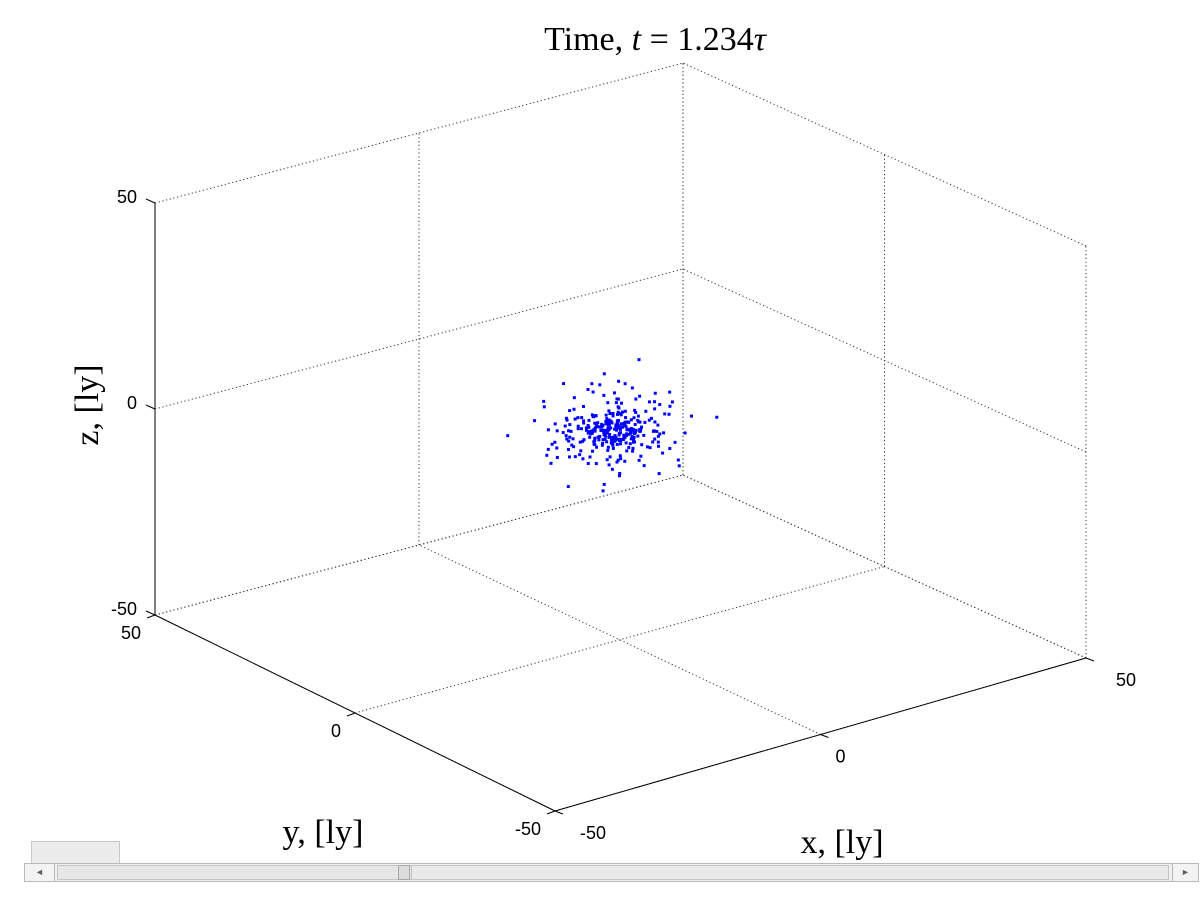 This screenshot has height=901, width=1201. I want to click on y-tick-label: 0, so click(336, 731).